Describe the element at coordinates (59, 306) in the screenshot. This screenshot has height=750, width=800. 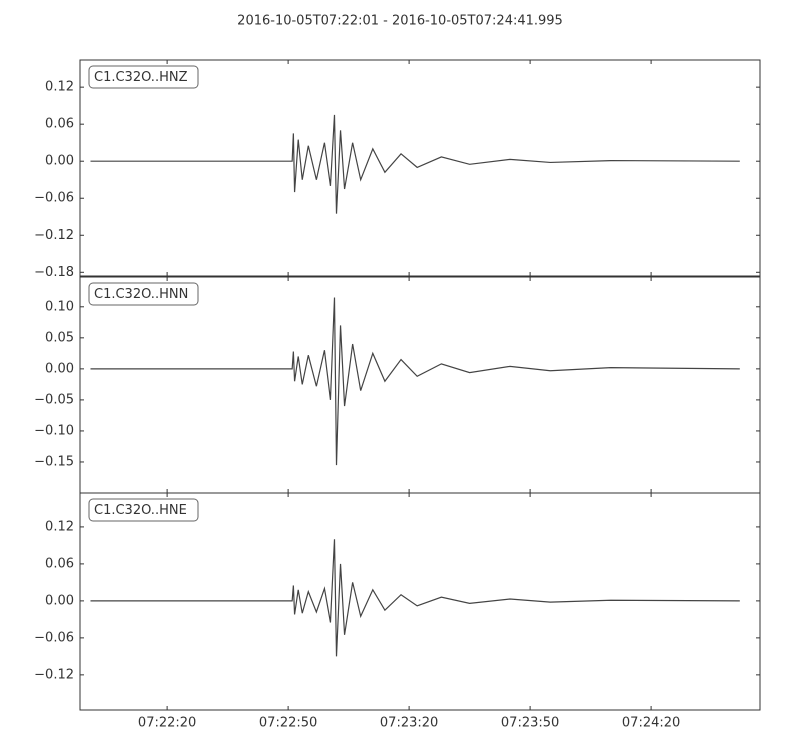
I see `y-tick-label: 0.10` at that location.